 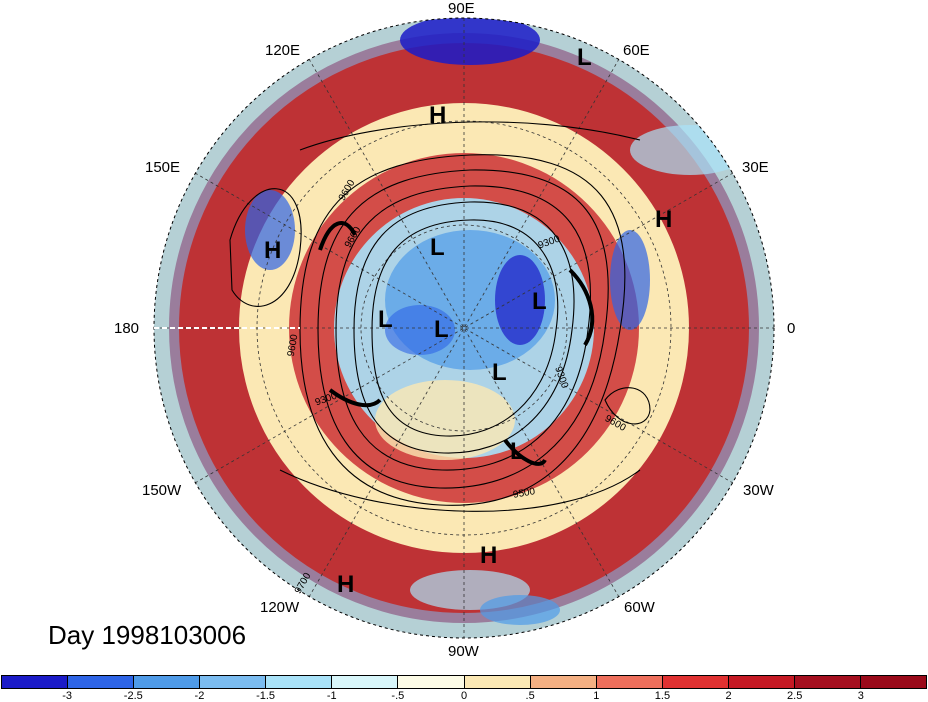 I want to click on colorbar-tick-label: .5, so click(x=530, y=696).